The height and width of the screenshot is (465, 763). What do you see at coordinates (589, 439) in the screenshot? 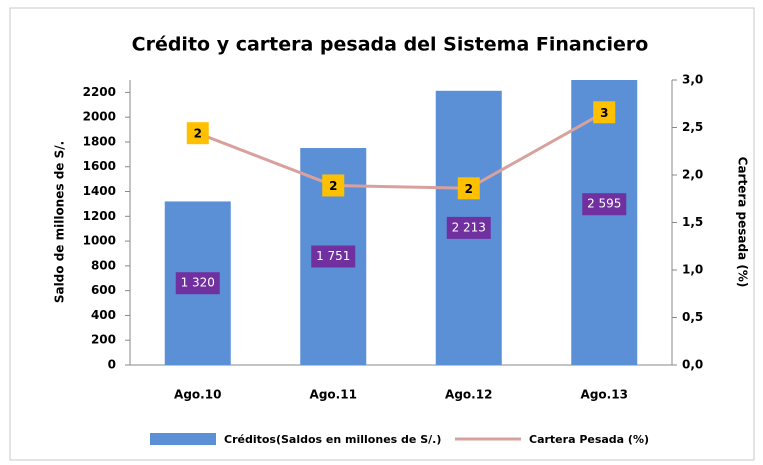
I see `legend-label: Cartera Pesada (%)` at bounding box center [589, 439].